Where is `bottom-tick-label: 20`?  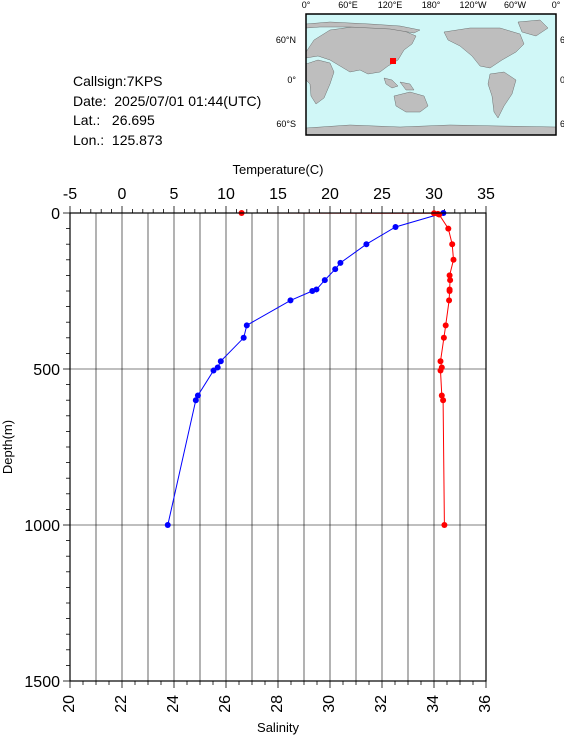 bottom-tick-label: 20 is located at coordinates (69, 704).